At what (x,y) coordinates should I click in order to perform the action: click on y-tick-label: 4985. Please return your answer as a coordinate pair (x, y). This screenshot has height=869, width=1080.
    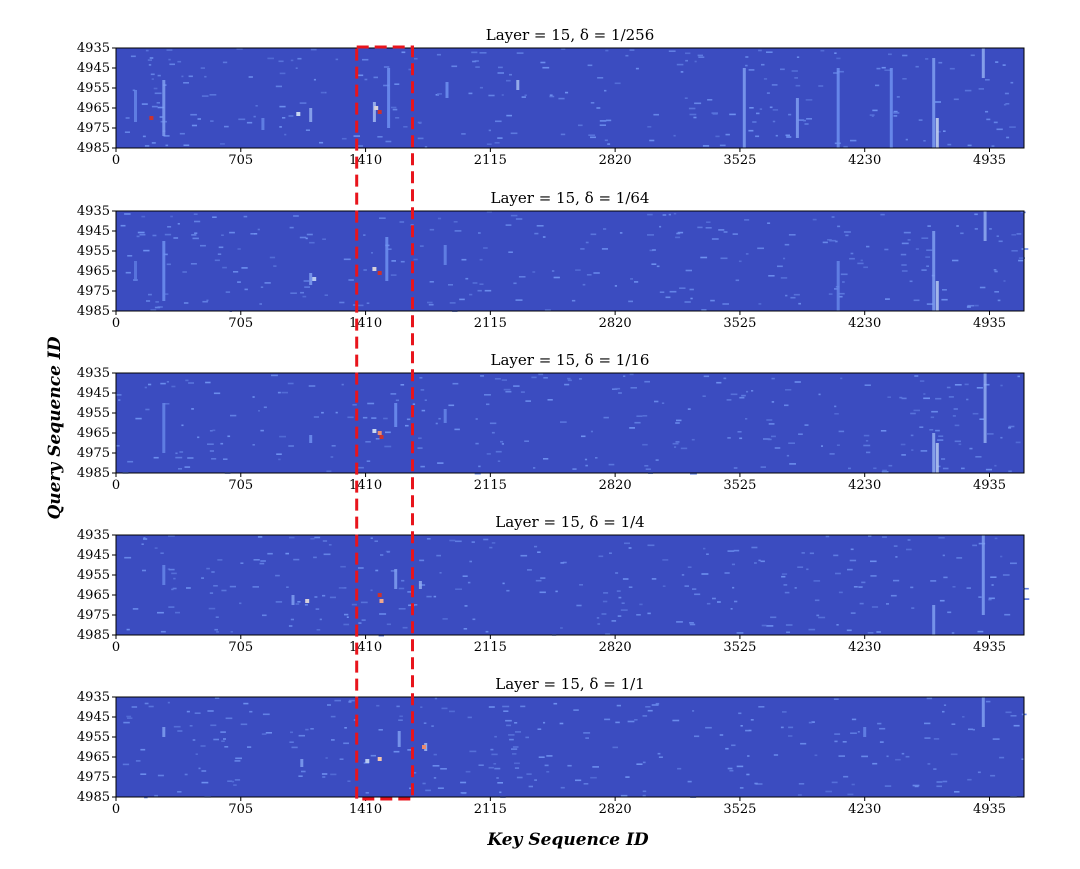
    Looking at the image, I should click on (93, 635).